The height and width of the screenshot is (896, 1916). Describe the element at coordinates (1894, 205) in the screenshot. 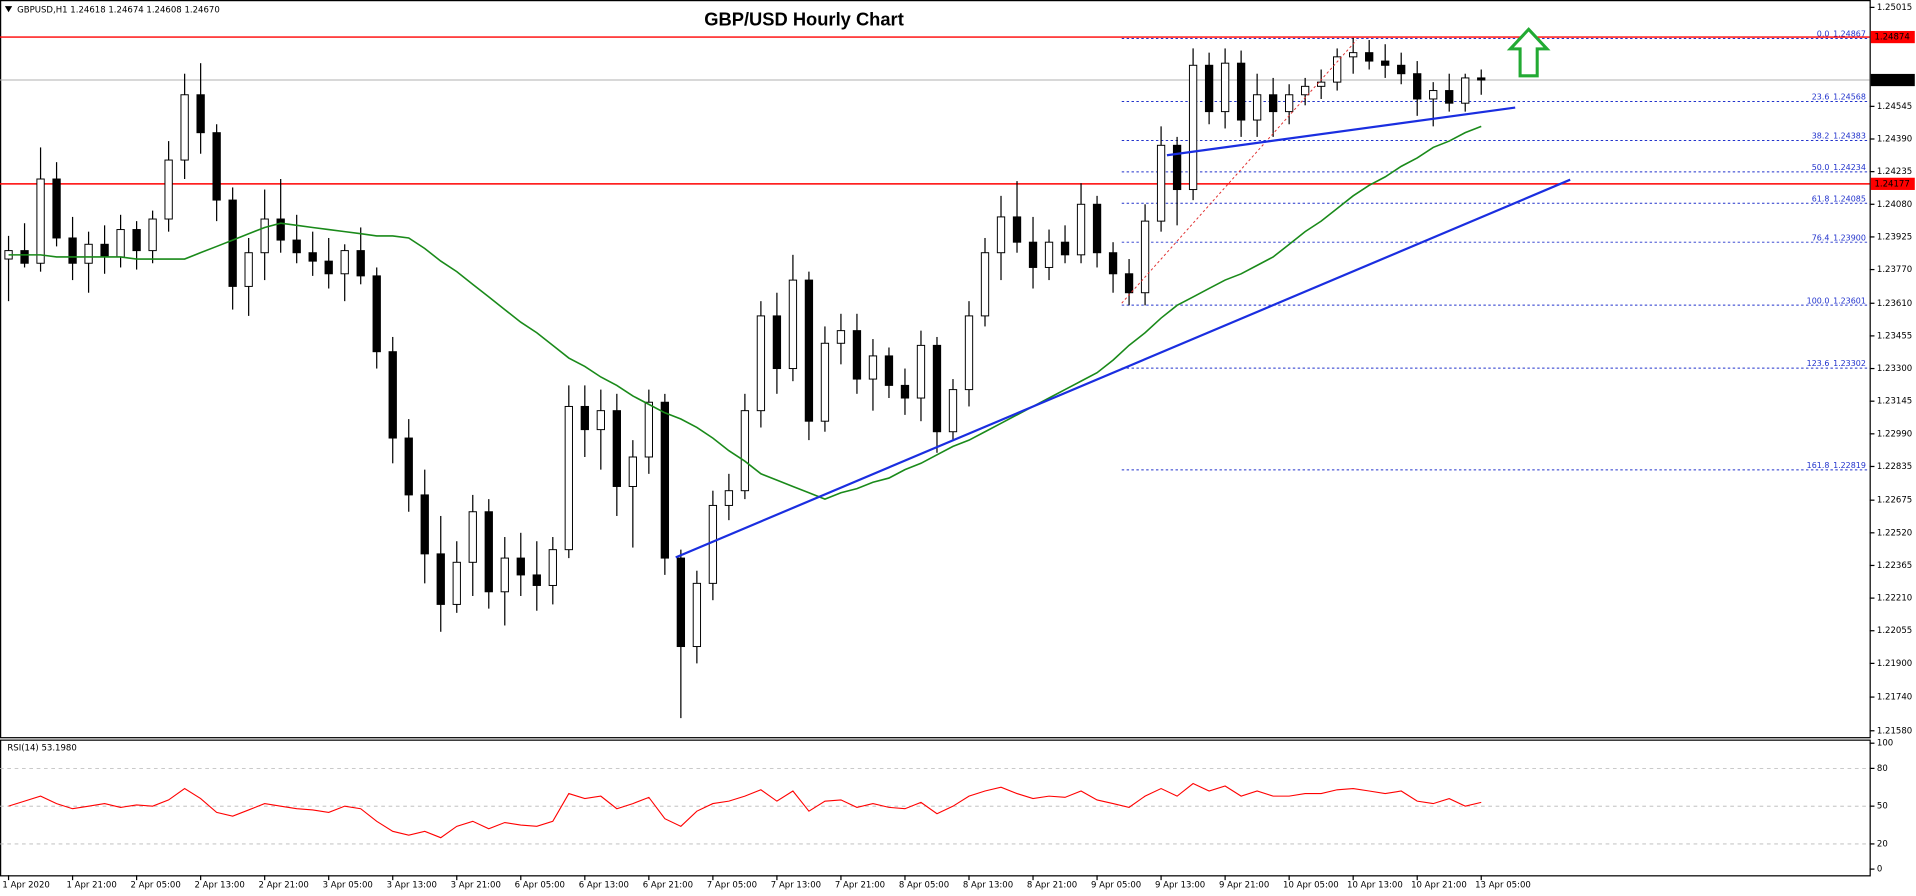

I see `y-tick-label: 1.24080` at that location.